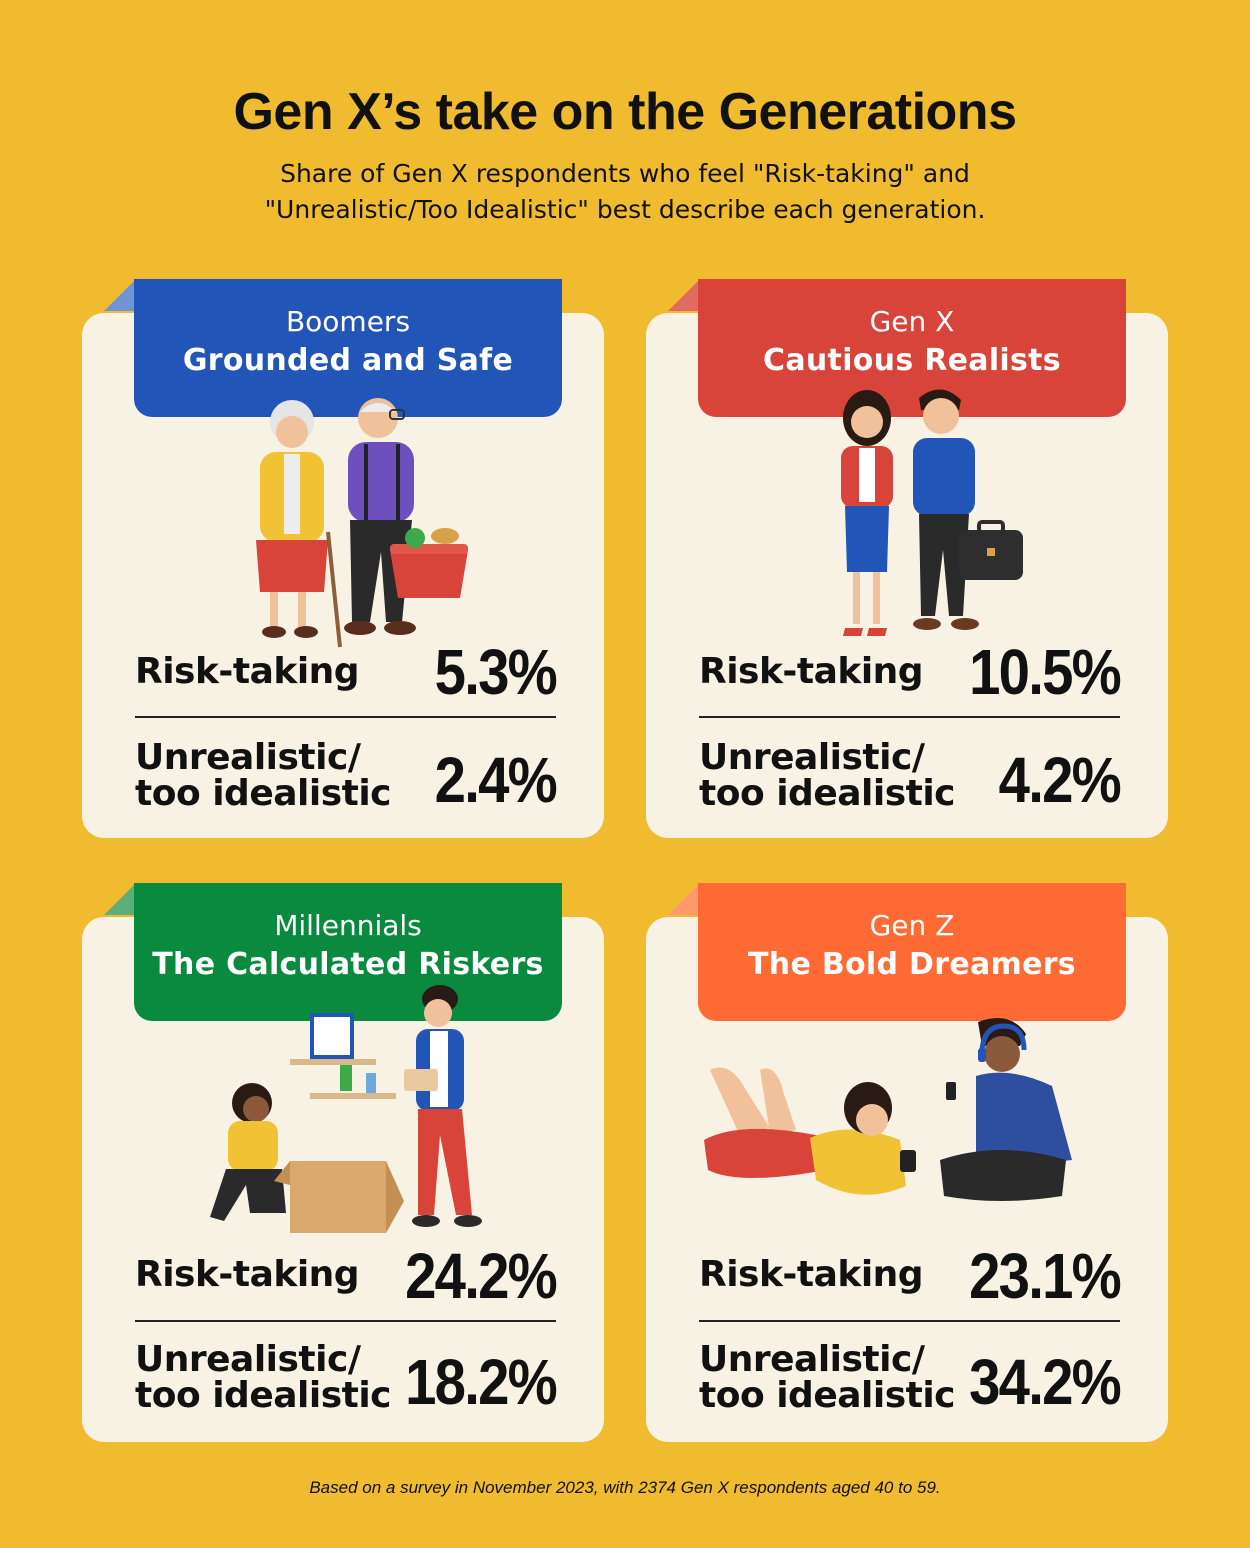  I want to click on gen-x-illustration, so click(932, 512).